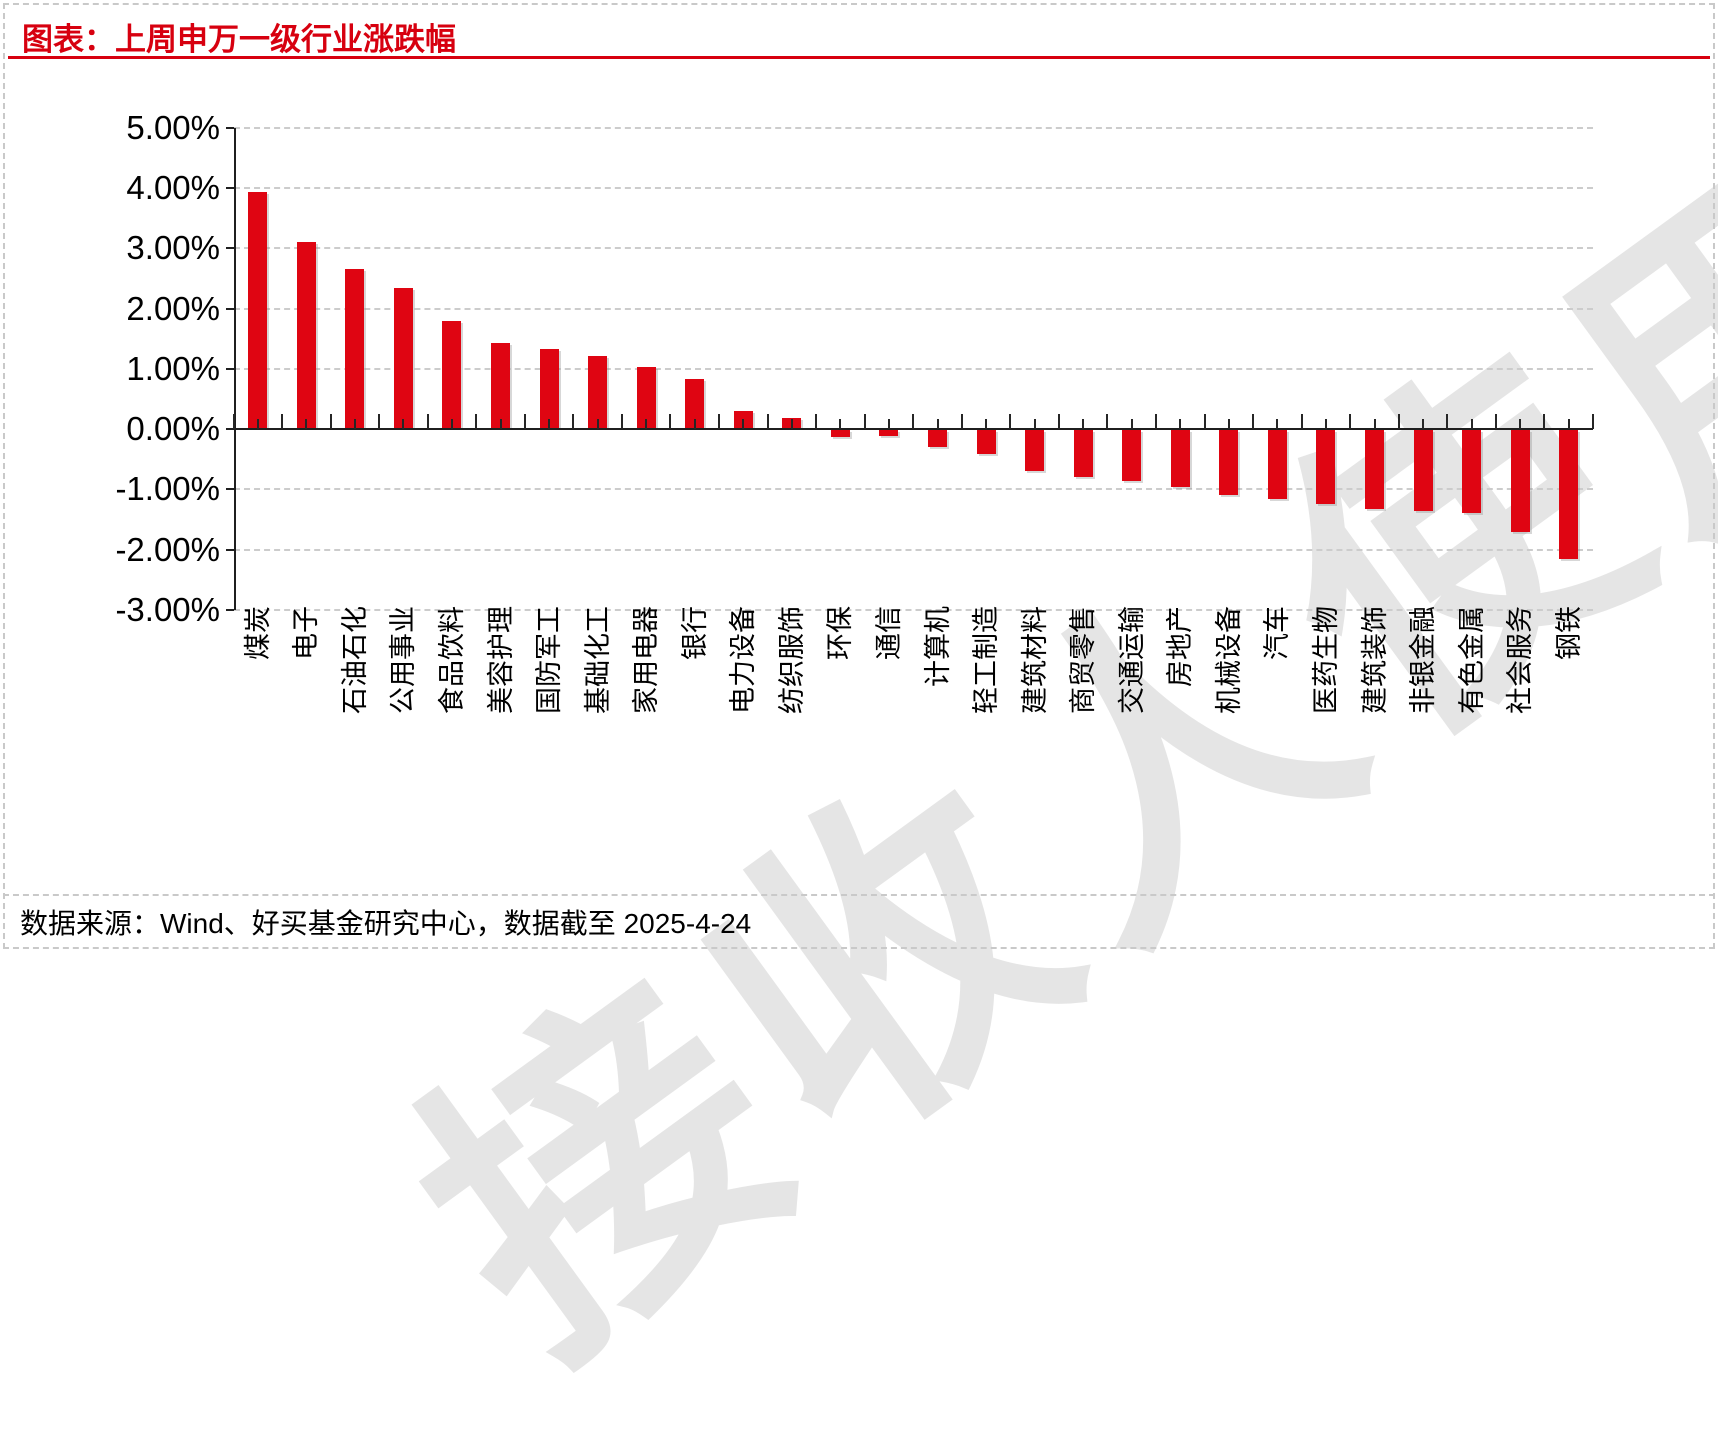 This screenshot has height=1438, width=1718. What do you see at coordinates (549, 660) in the screenshot?
I see `x-axis-label: 国防军工` at bounding box center [549, 660].